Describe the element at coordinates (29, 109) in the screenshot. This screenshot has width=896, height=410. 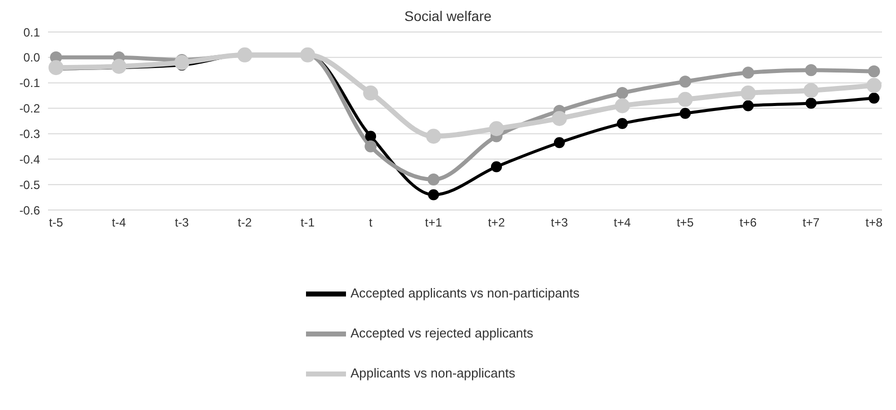
I see `y-tick-label: -0.2` at that location.